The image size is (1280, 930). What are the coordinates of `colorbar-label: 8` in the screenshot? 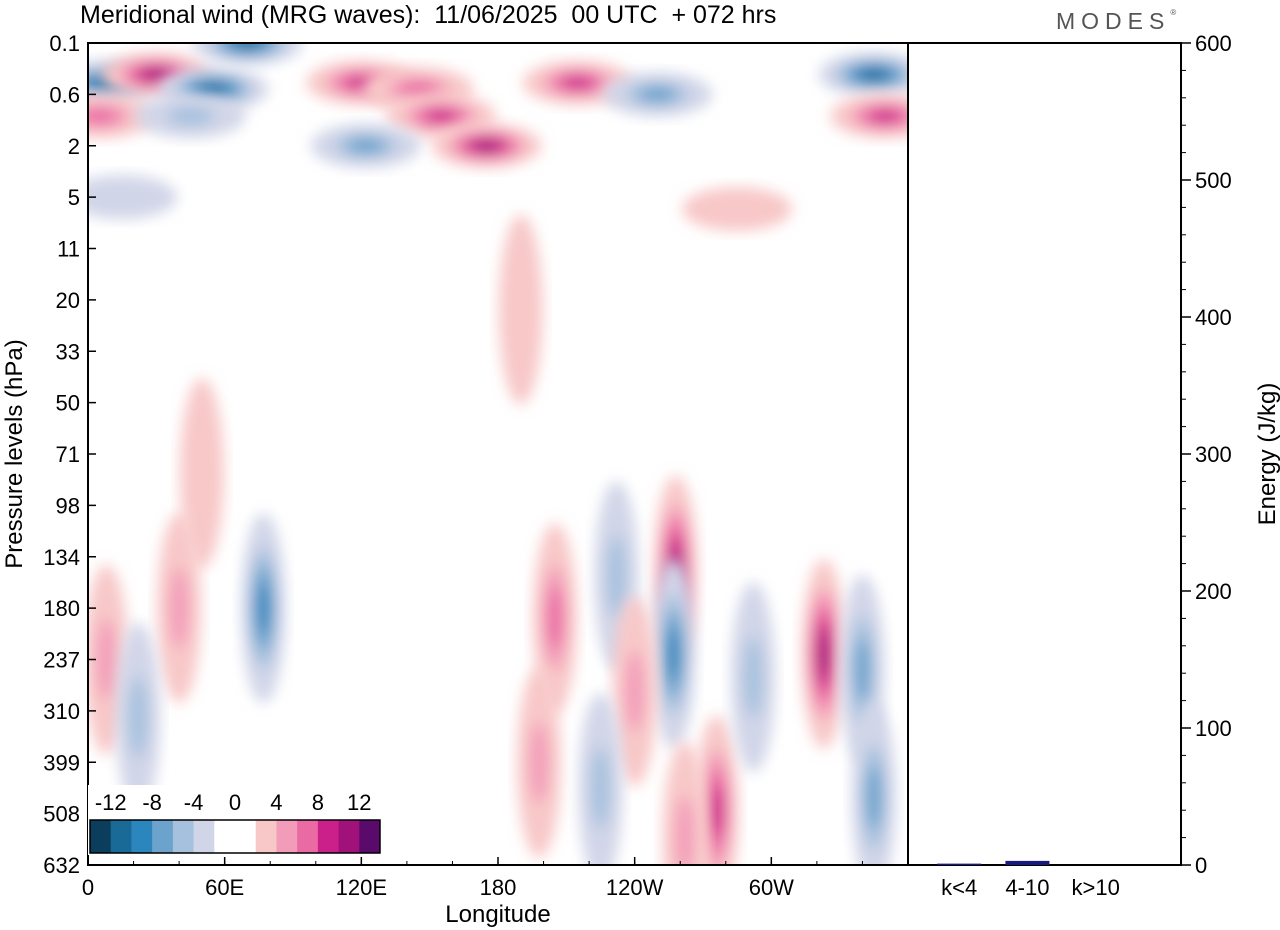 It's located at (318, 802).